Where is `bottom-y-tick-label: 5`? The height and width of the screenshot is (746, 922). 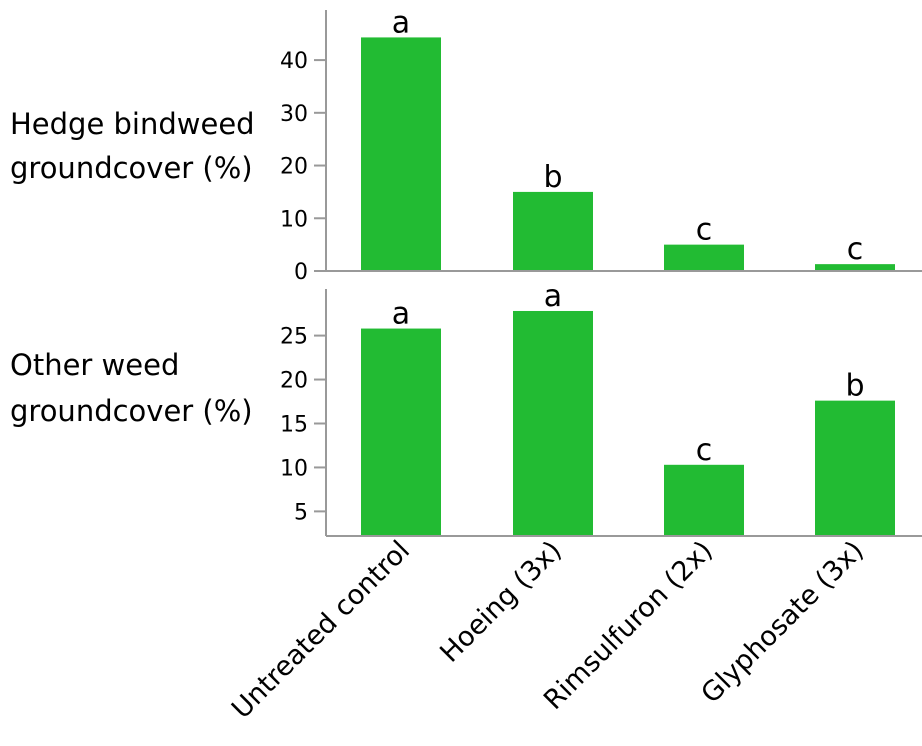
bottom-y-tick-label: 5 is located at coordinates (301, 512).